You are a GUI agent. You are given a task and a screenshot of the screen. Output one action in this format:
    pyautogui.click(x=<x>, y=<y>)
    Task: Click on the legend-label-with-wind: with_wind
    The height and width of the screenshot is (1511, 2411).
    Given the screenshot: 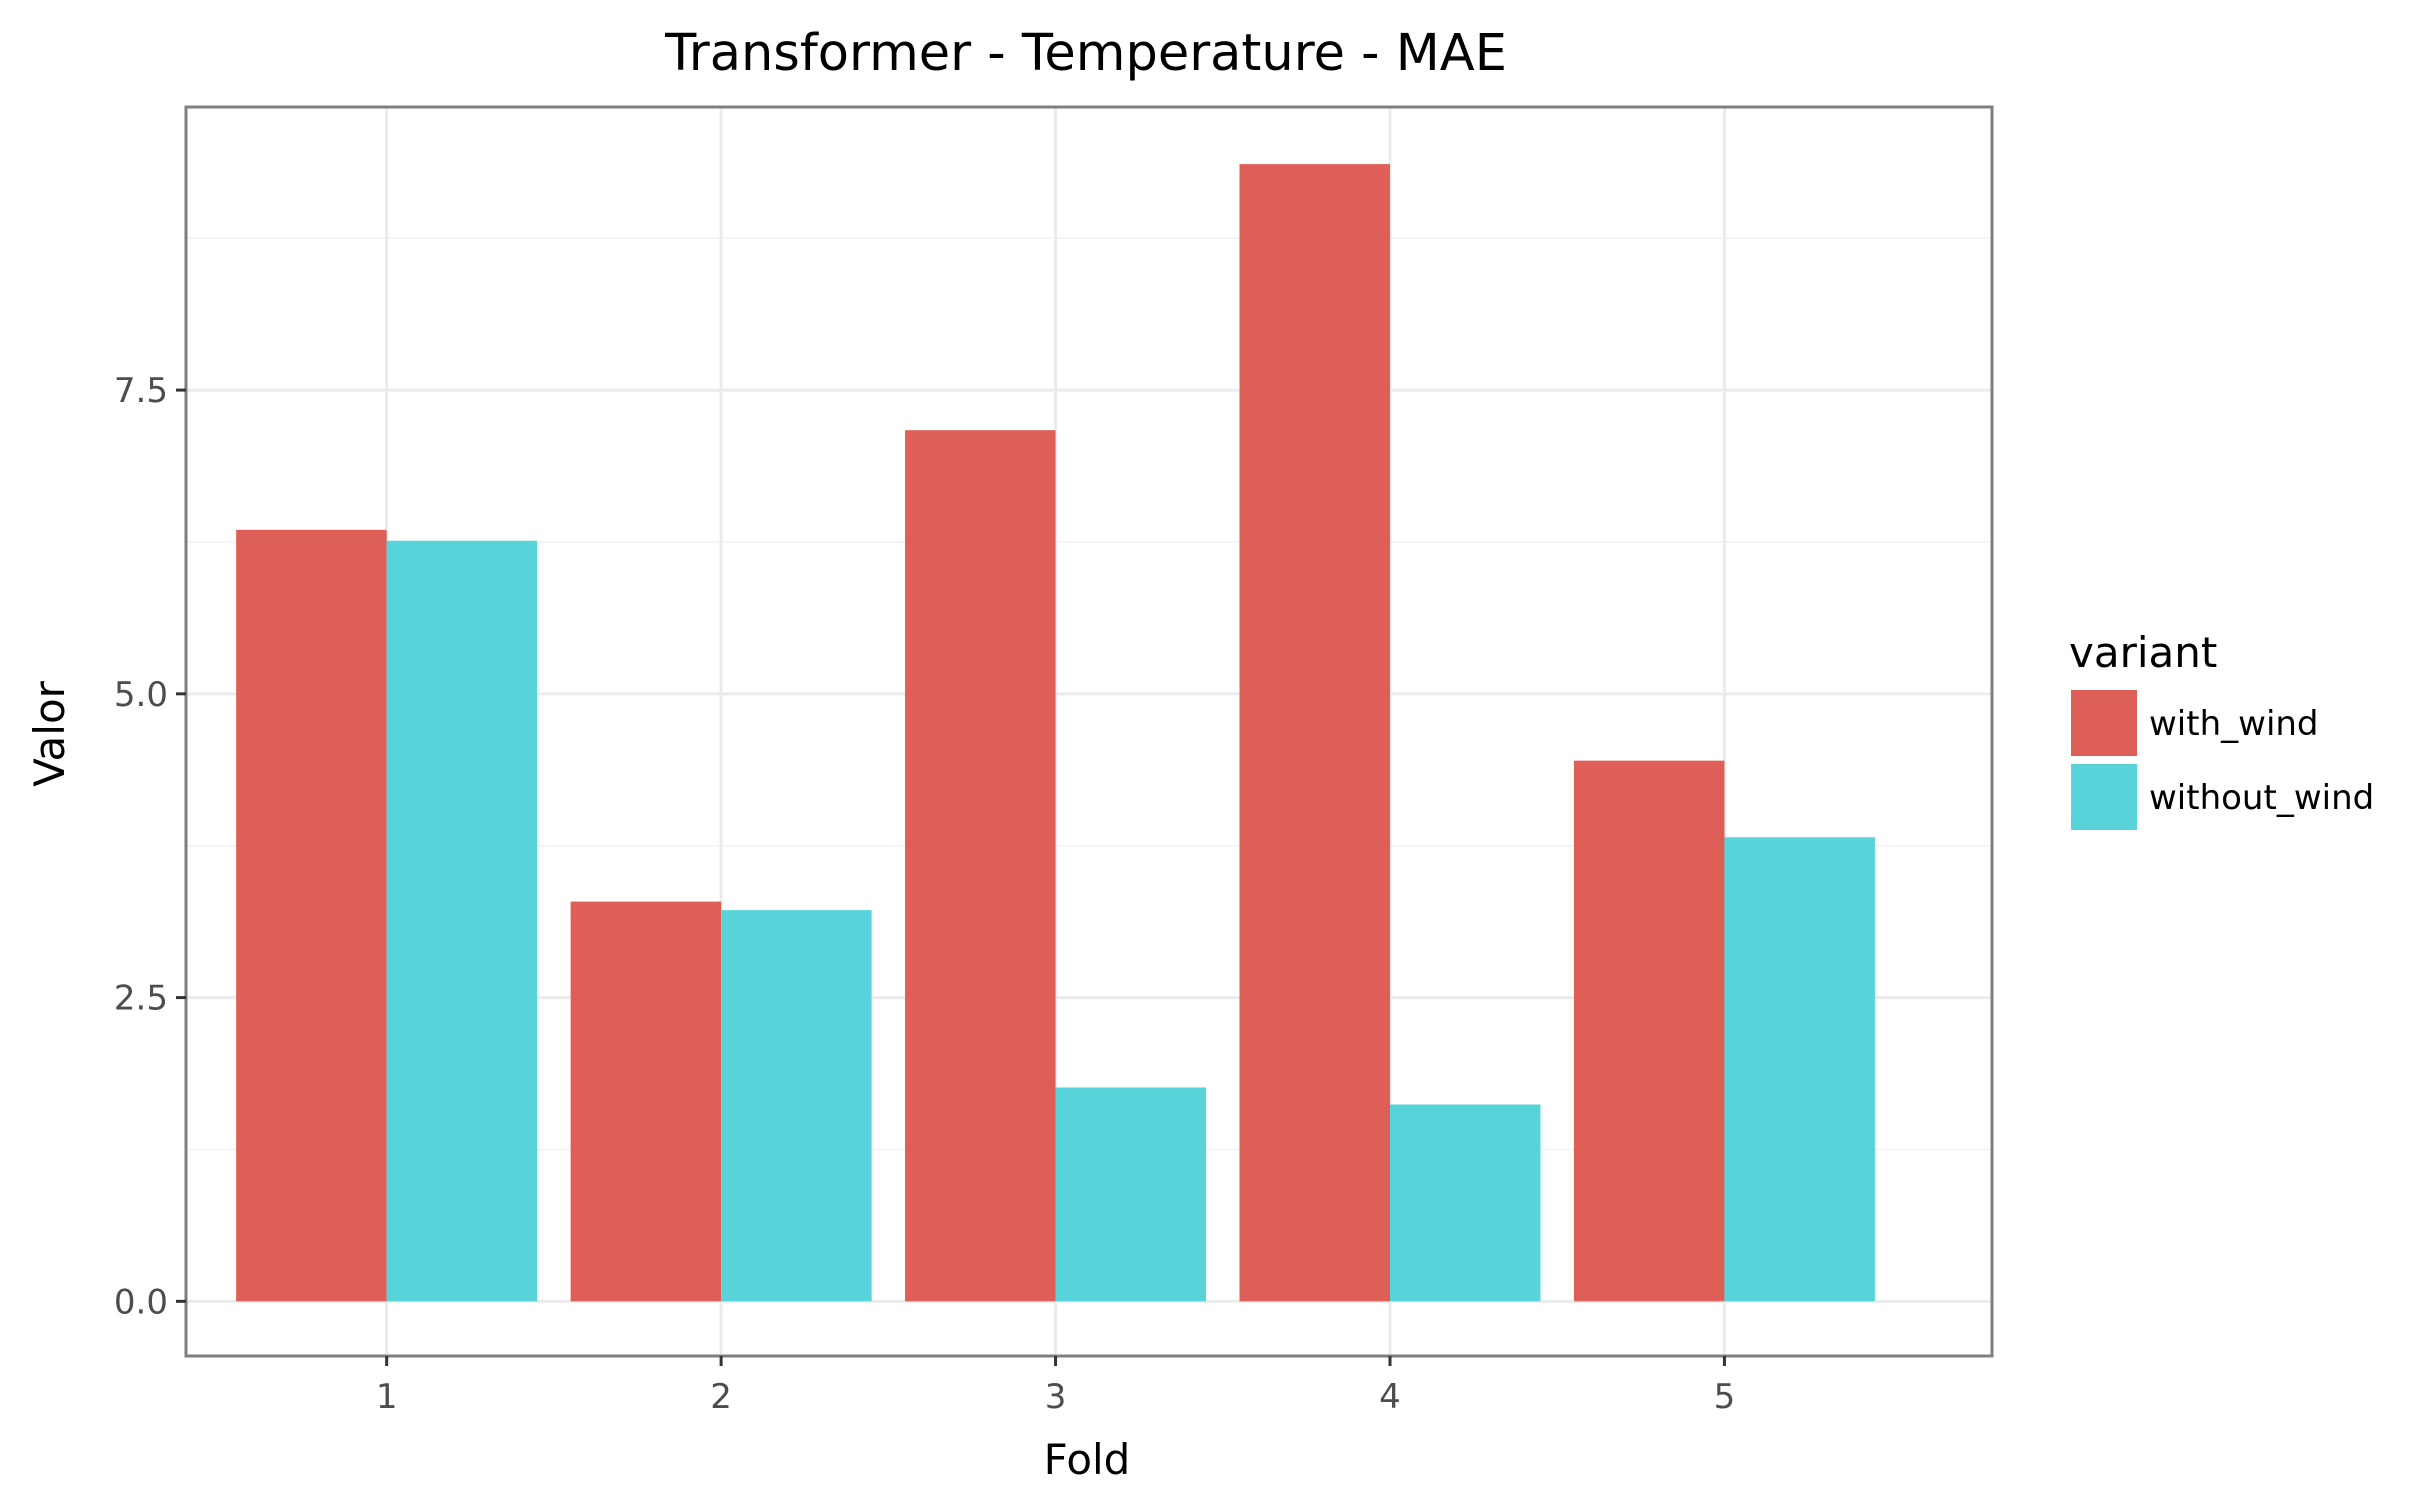 What is the action you would take?
    pyautogui.click(x=2234, y=724)
    